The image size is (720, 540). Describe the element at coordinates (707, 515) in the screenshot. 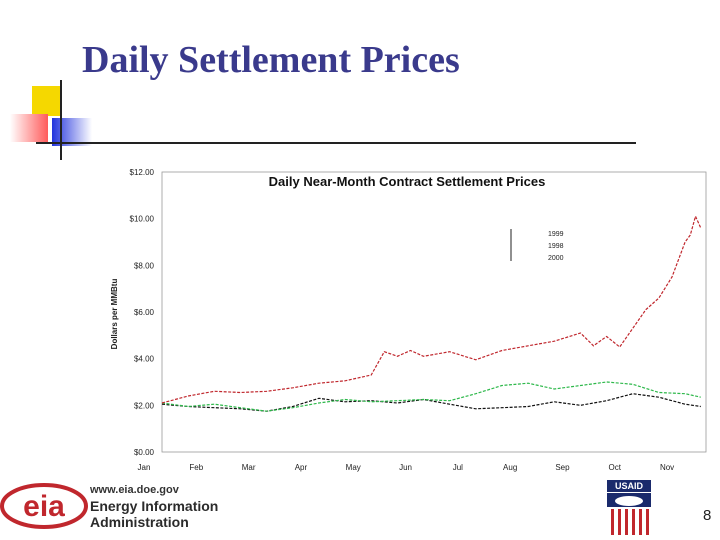

I see `page-number: 8` at that location.